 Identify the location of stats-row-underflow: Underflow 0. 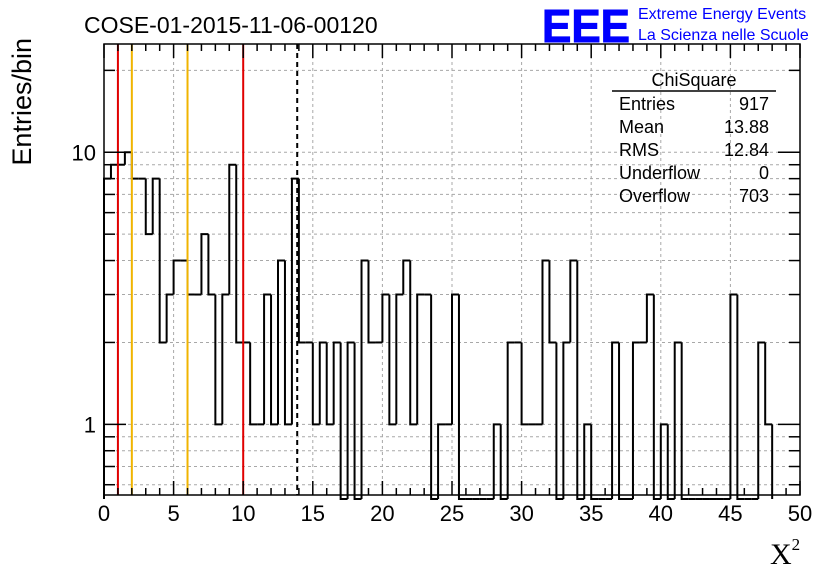
(694, 173).